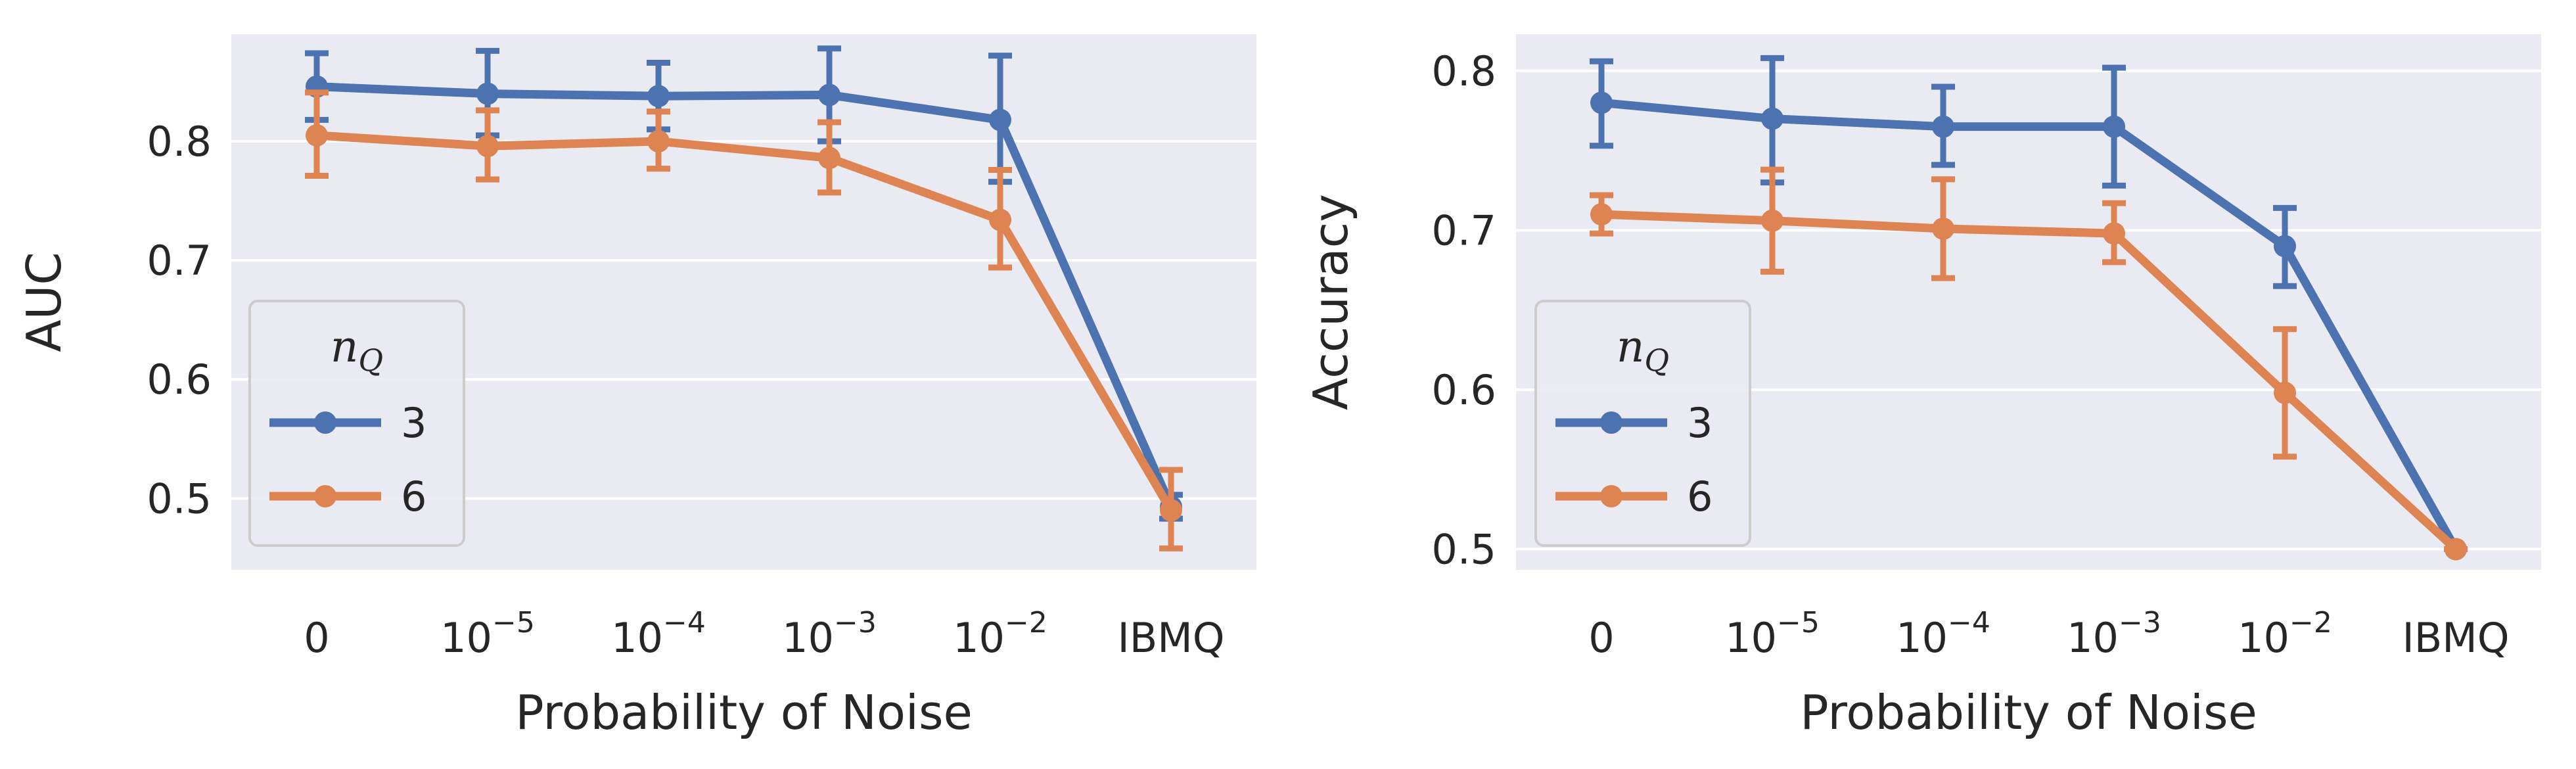  What do you see at coordinates (44, 302) in the screenshot?
I see `y-axis-label: AUC` at bounding box center [44, 302].